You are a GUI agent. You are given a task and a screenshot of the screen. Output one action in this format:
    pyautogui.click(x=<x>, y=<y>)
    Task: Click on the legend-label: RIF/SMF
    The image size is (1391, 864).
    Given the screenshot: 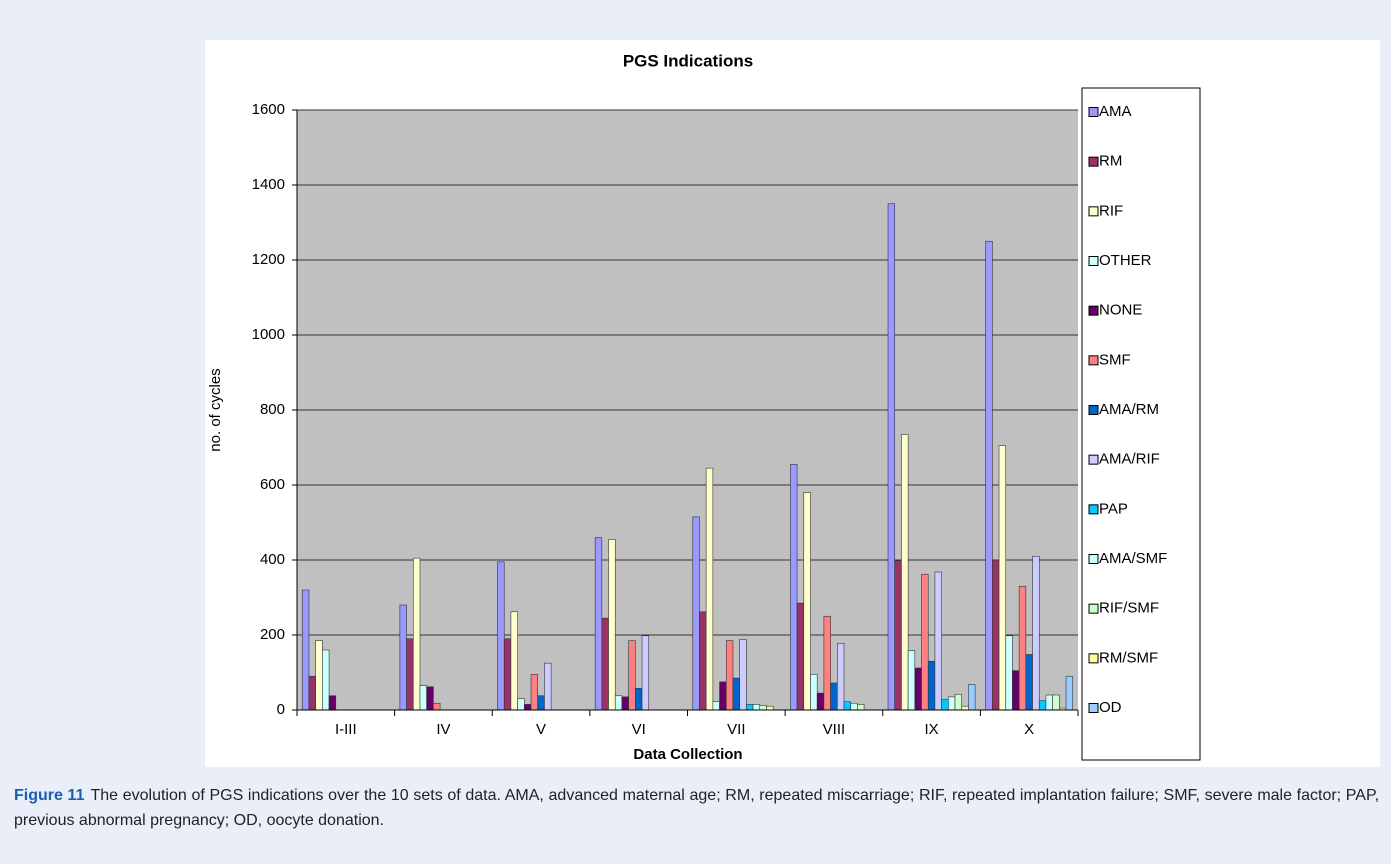 What is the action you would take?
    pyautogui.click(x=1129, y=608)
    